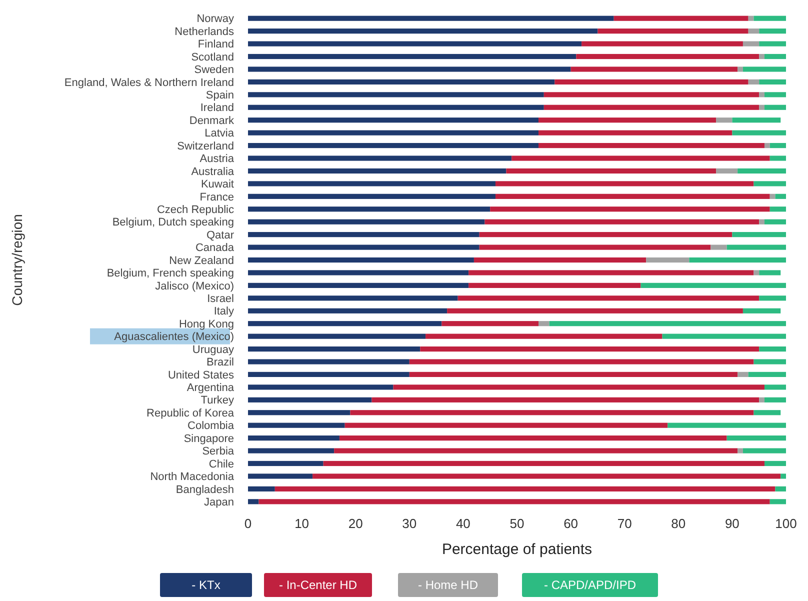 The width and height of the screenshot is (808, 601). I want to click on y-tick-label: Colombia, so click(211, 426).